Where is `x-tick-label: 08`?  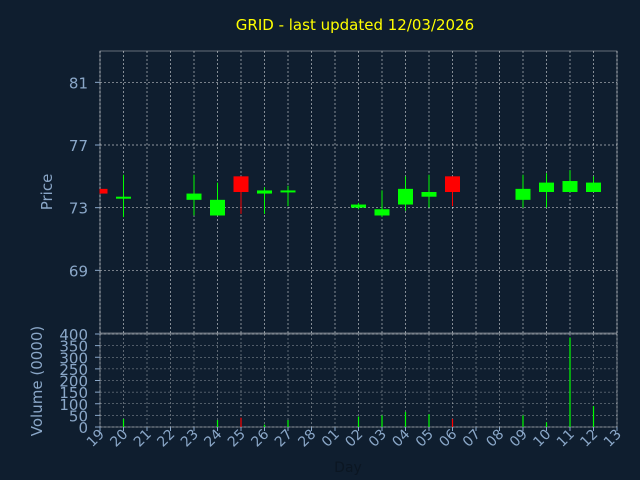 x-tick-label: 08 is located at coordinates (495, 439).